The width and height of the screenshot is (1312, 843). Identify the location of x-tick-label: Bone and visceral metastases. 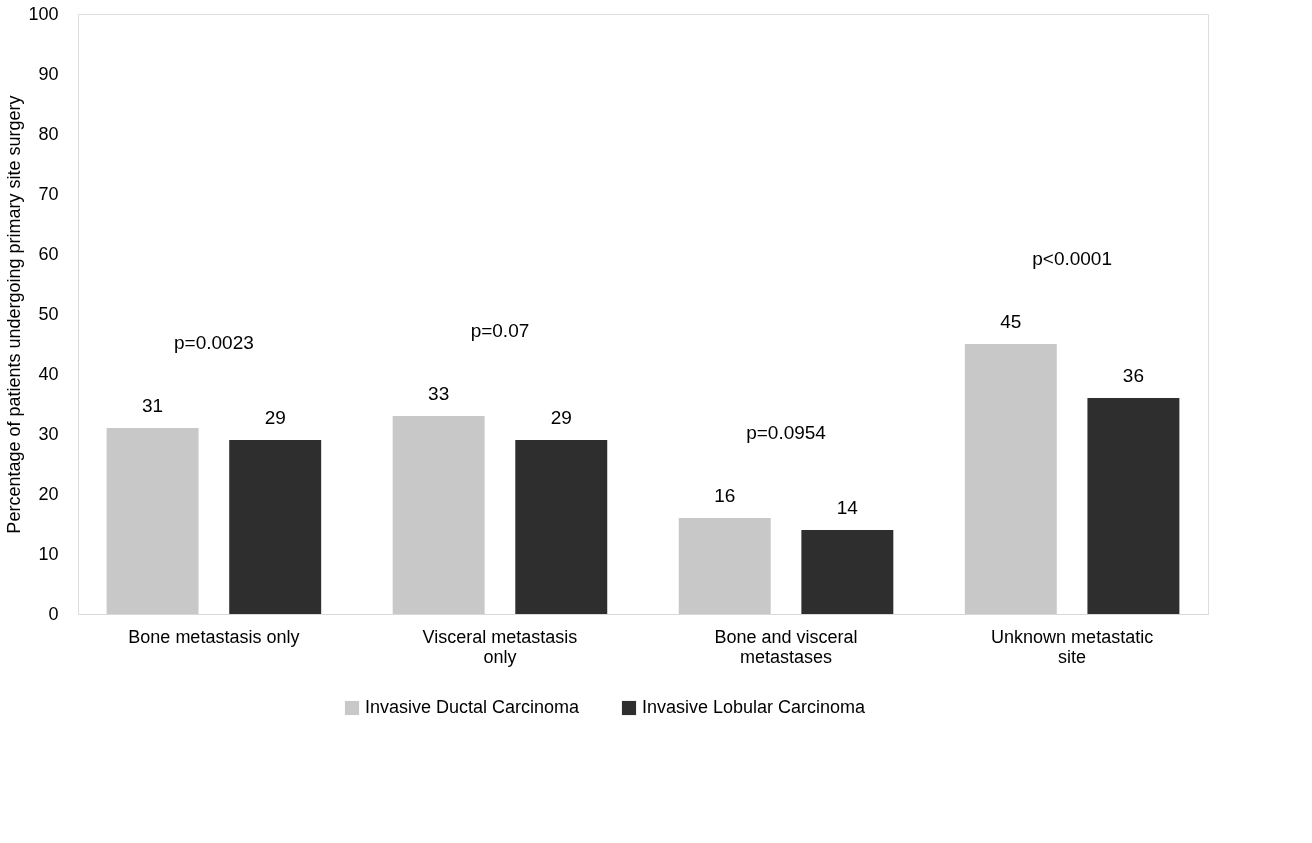
(786, 646).